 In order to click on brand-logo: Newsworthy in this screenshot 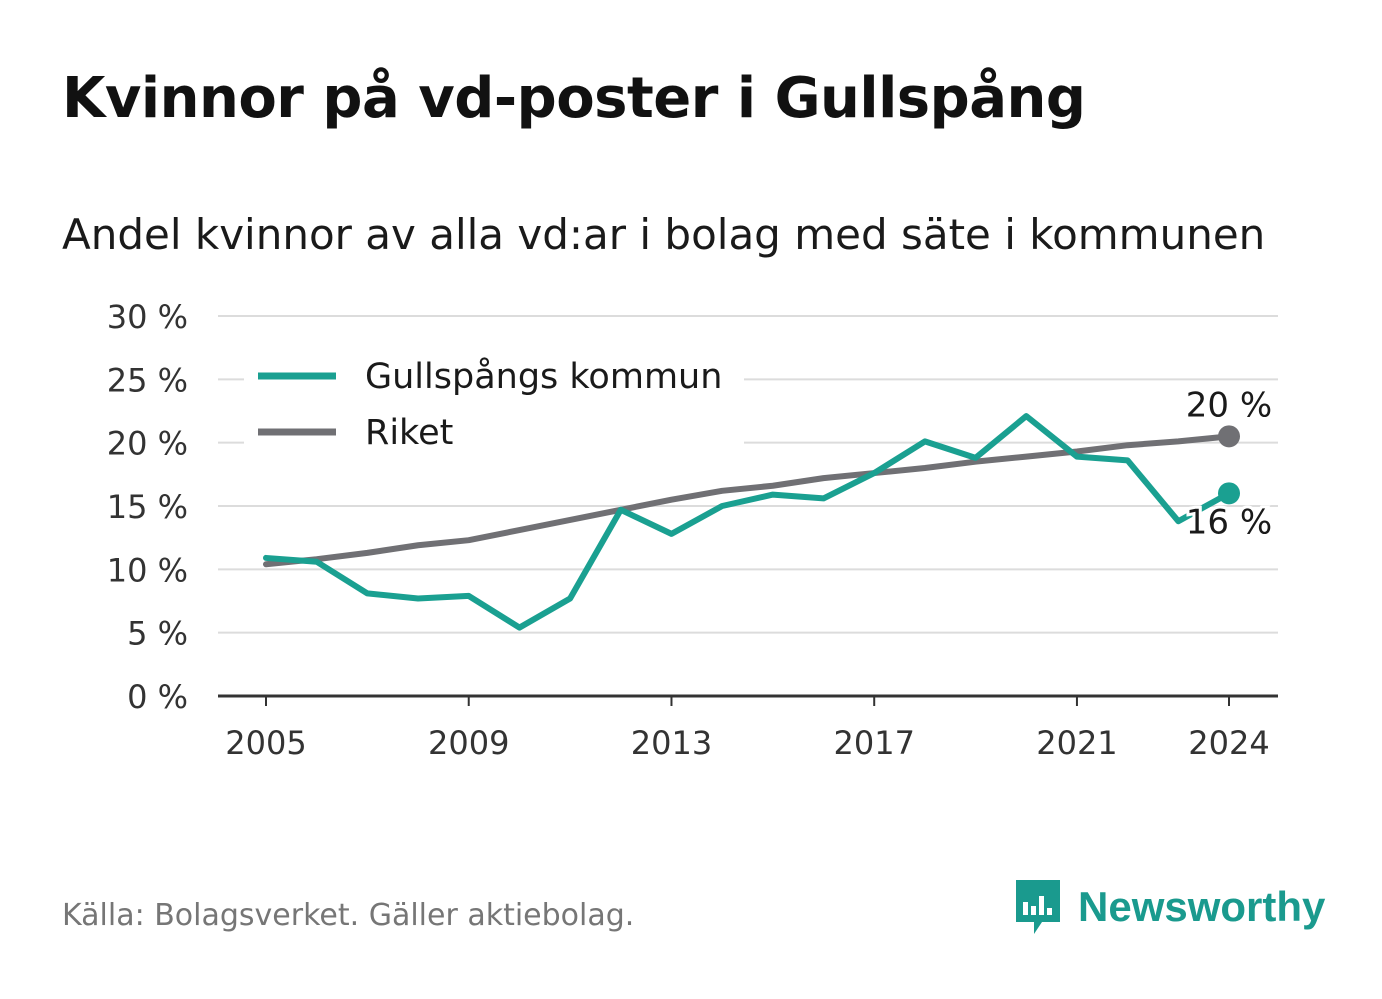, I will do `click(1168, 907)`.